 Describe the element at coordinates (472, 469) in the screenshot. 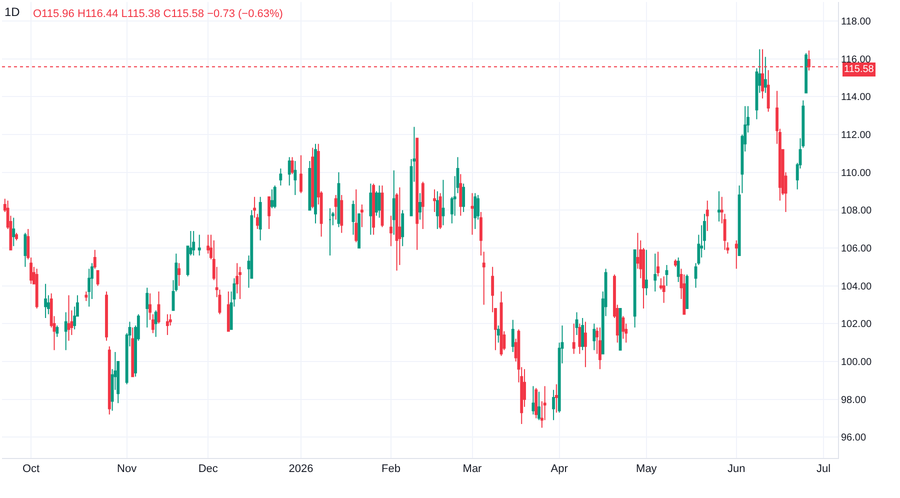

I see `x-tick-label: Mar` at that location.